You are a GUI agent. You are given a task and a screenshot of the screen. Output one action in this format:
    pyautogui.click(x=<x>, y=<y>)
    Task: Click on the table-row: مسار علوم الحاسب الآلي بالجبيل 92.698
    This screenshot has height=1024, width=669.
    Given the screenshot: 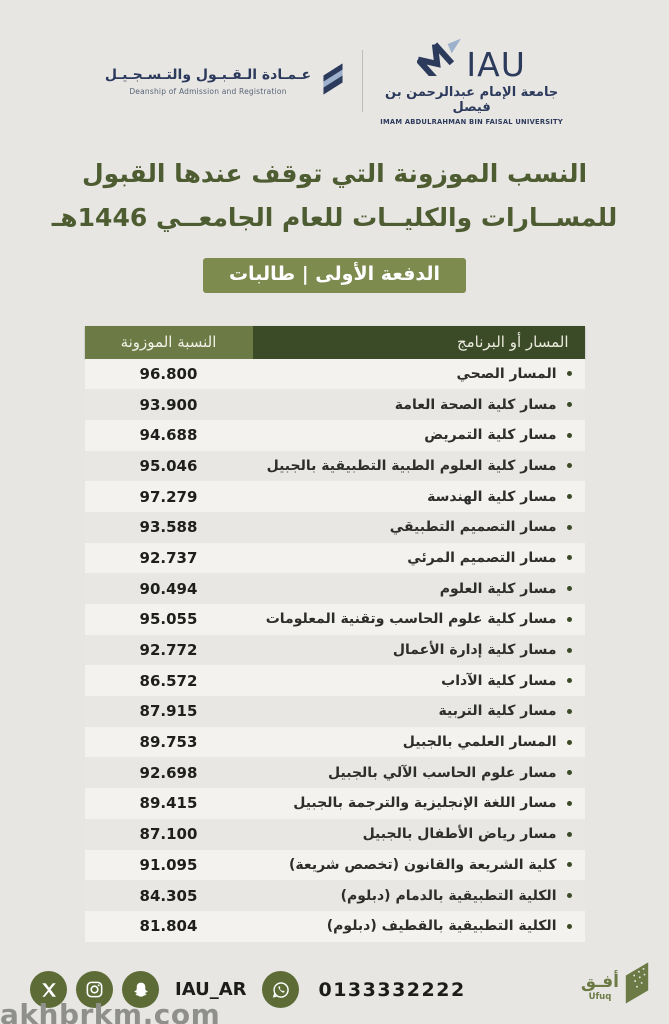 What is the action you would take?
    pyautogui.click(x=334, y=773)
    